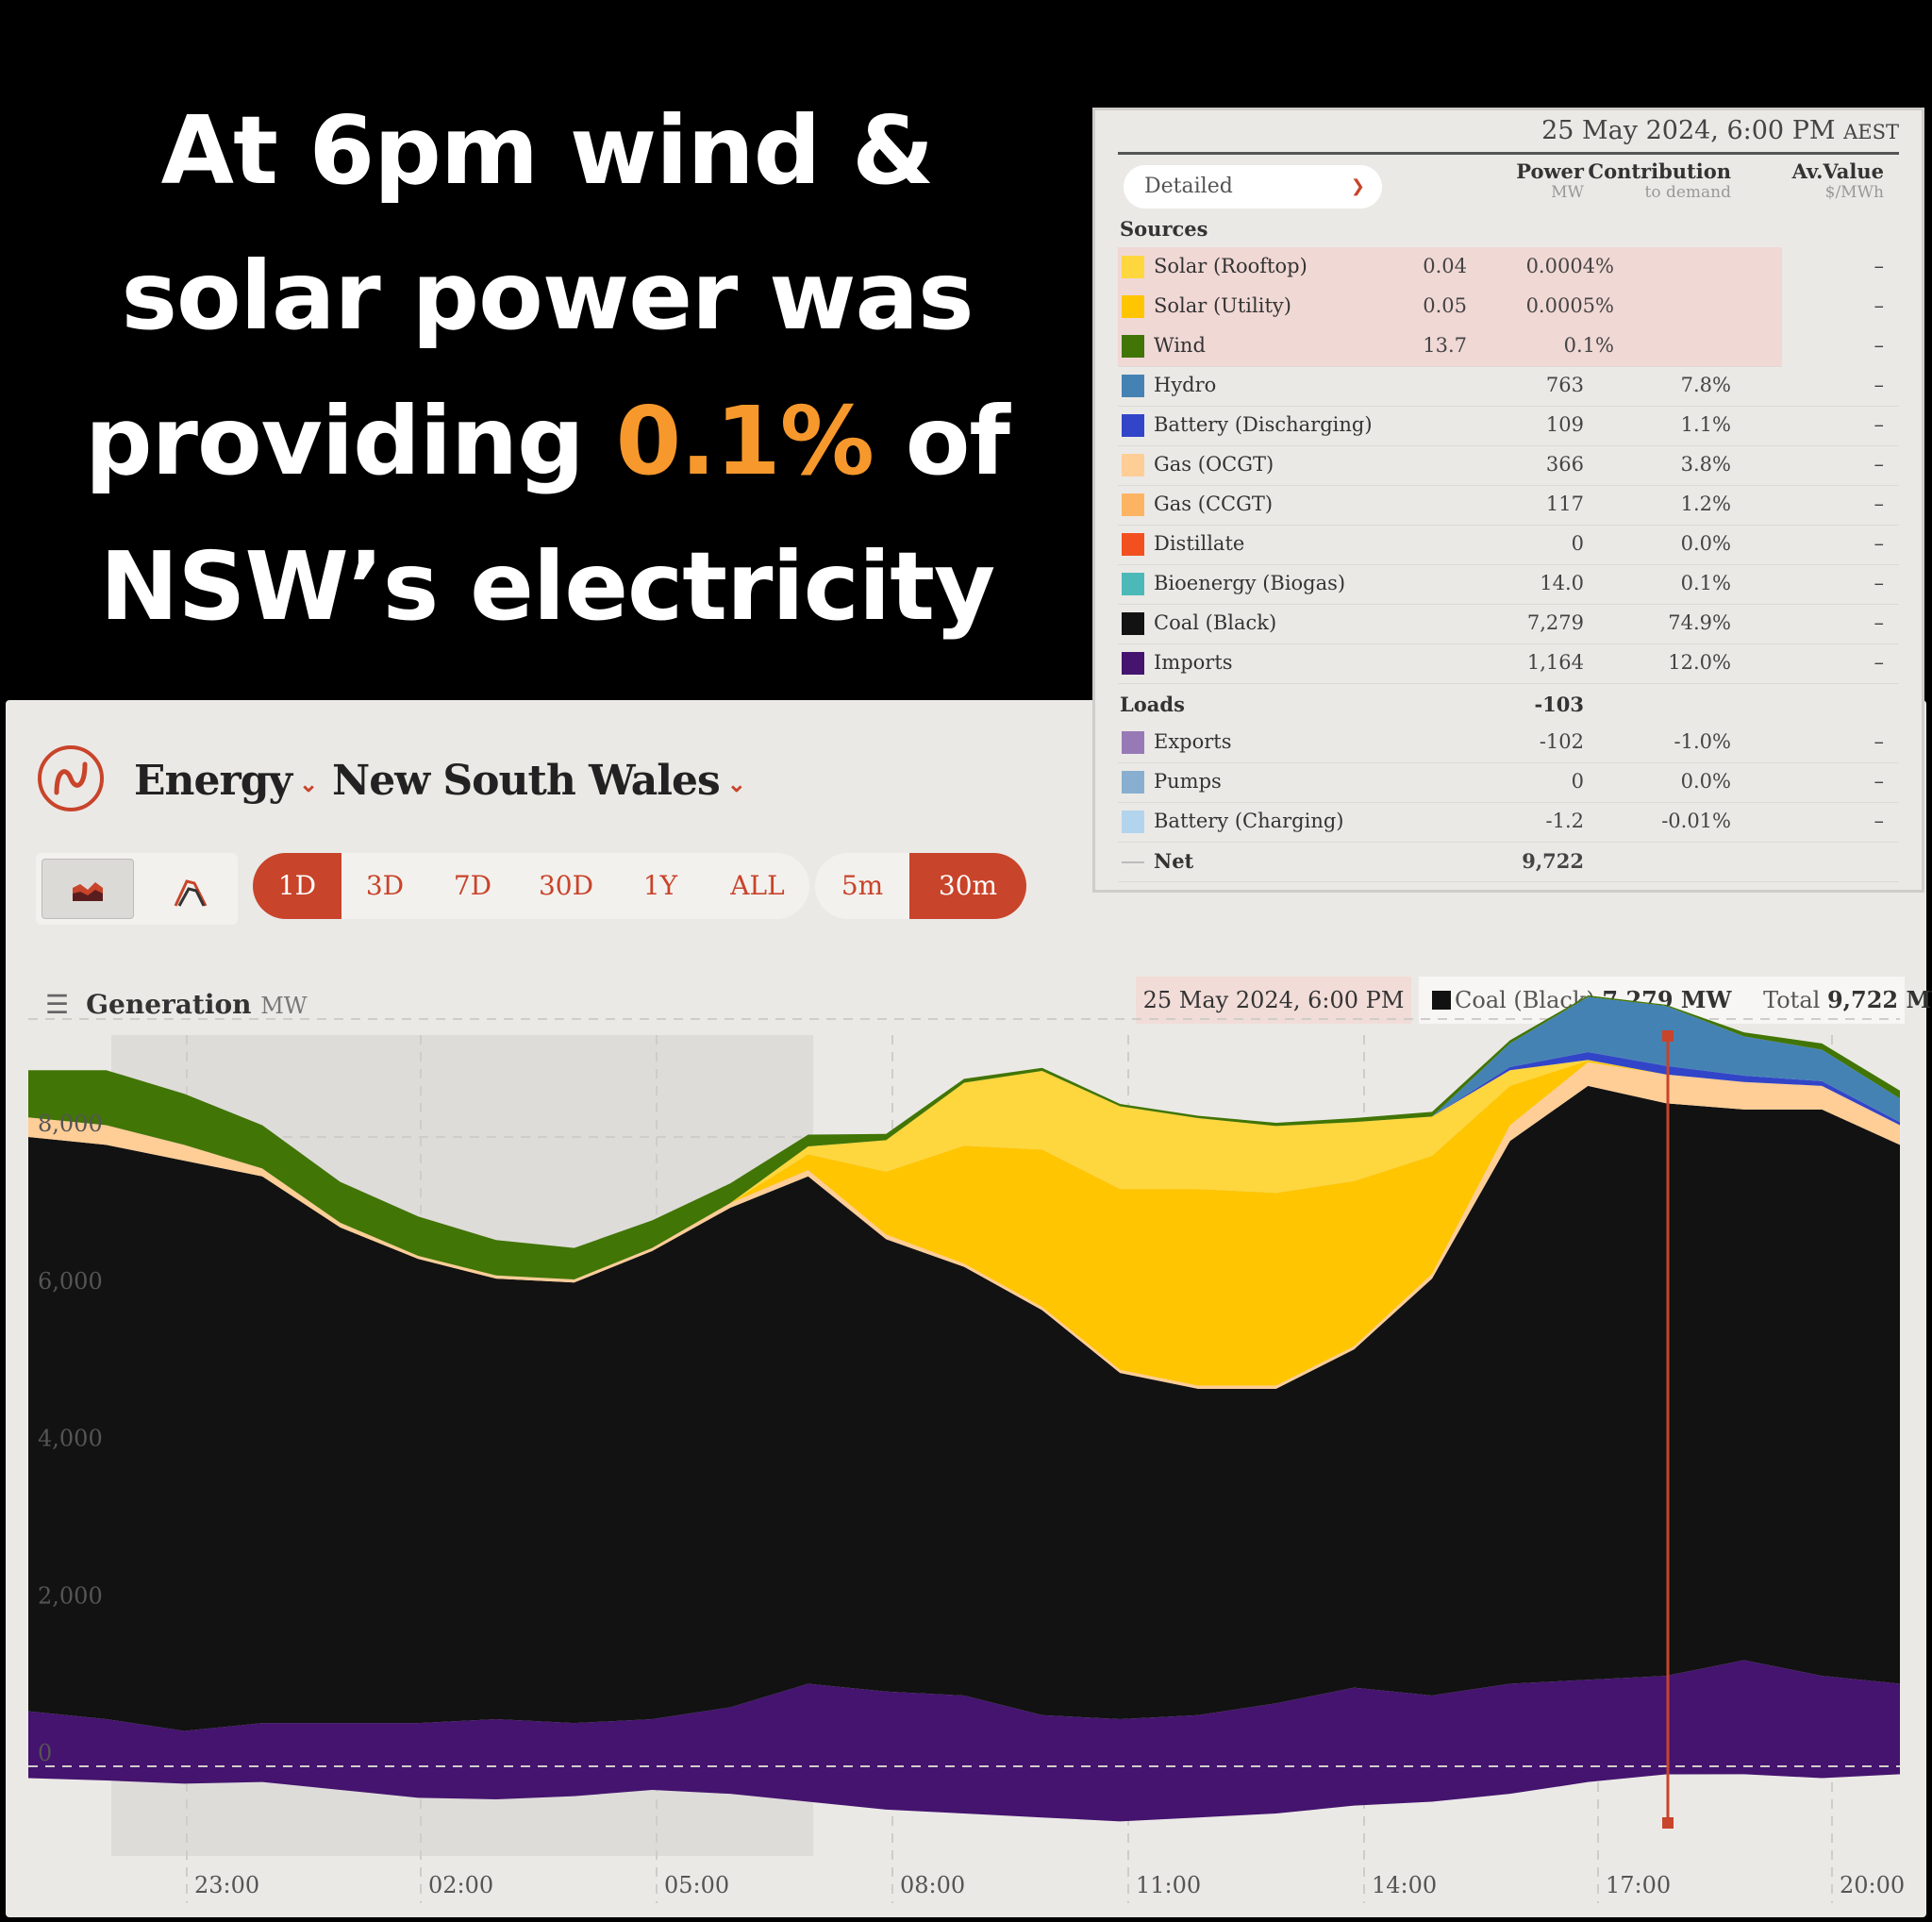  I want to click on row-power: 7,279, so click(1555, 622).